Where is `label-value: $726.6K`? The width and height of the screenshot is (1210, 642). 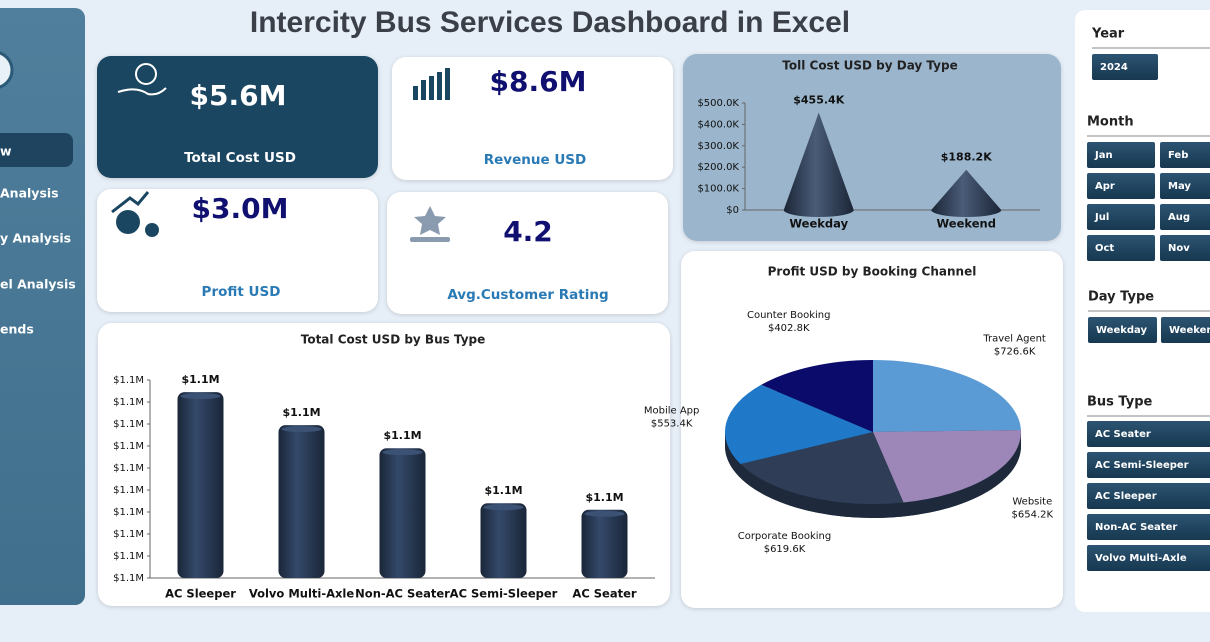 label-value: $726.6K is located at coordinates (1015, 352).